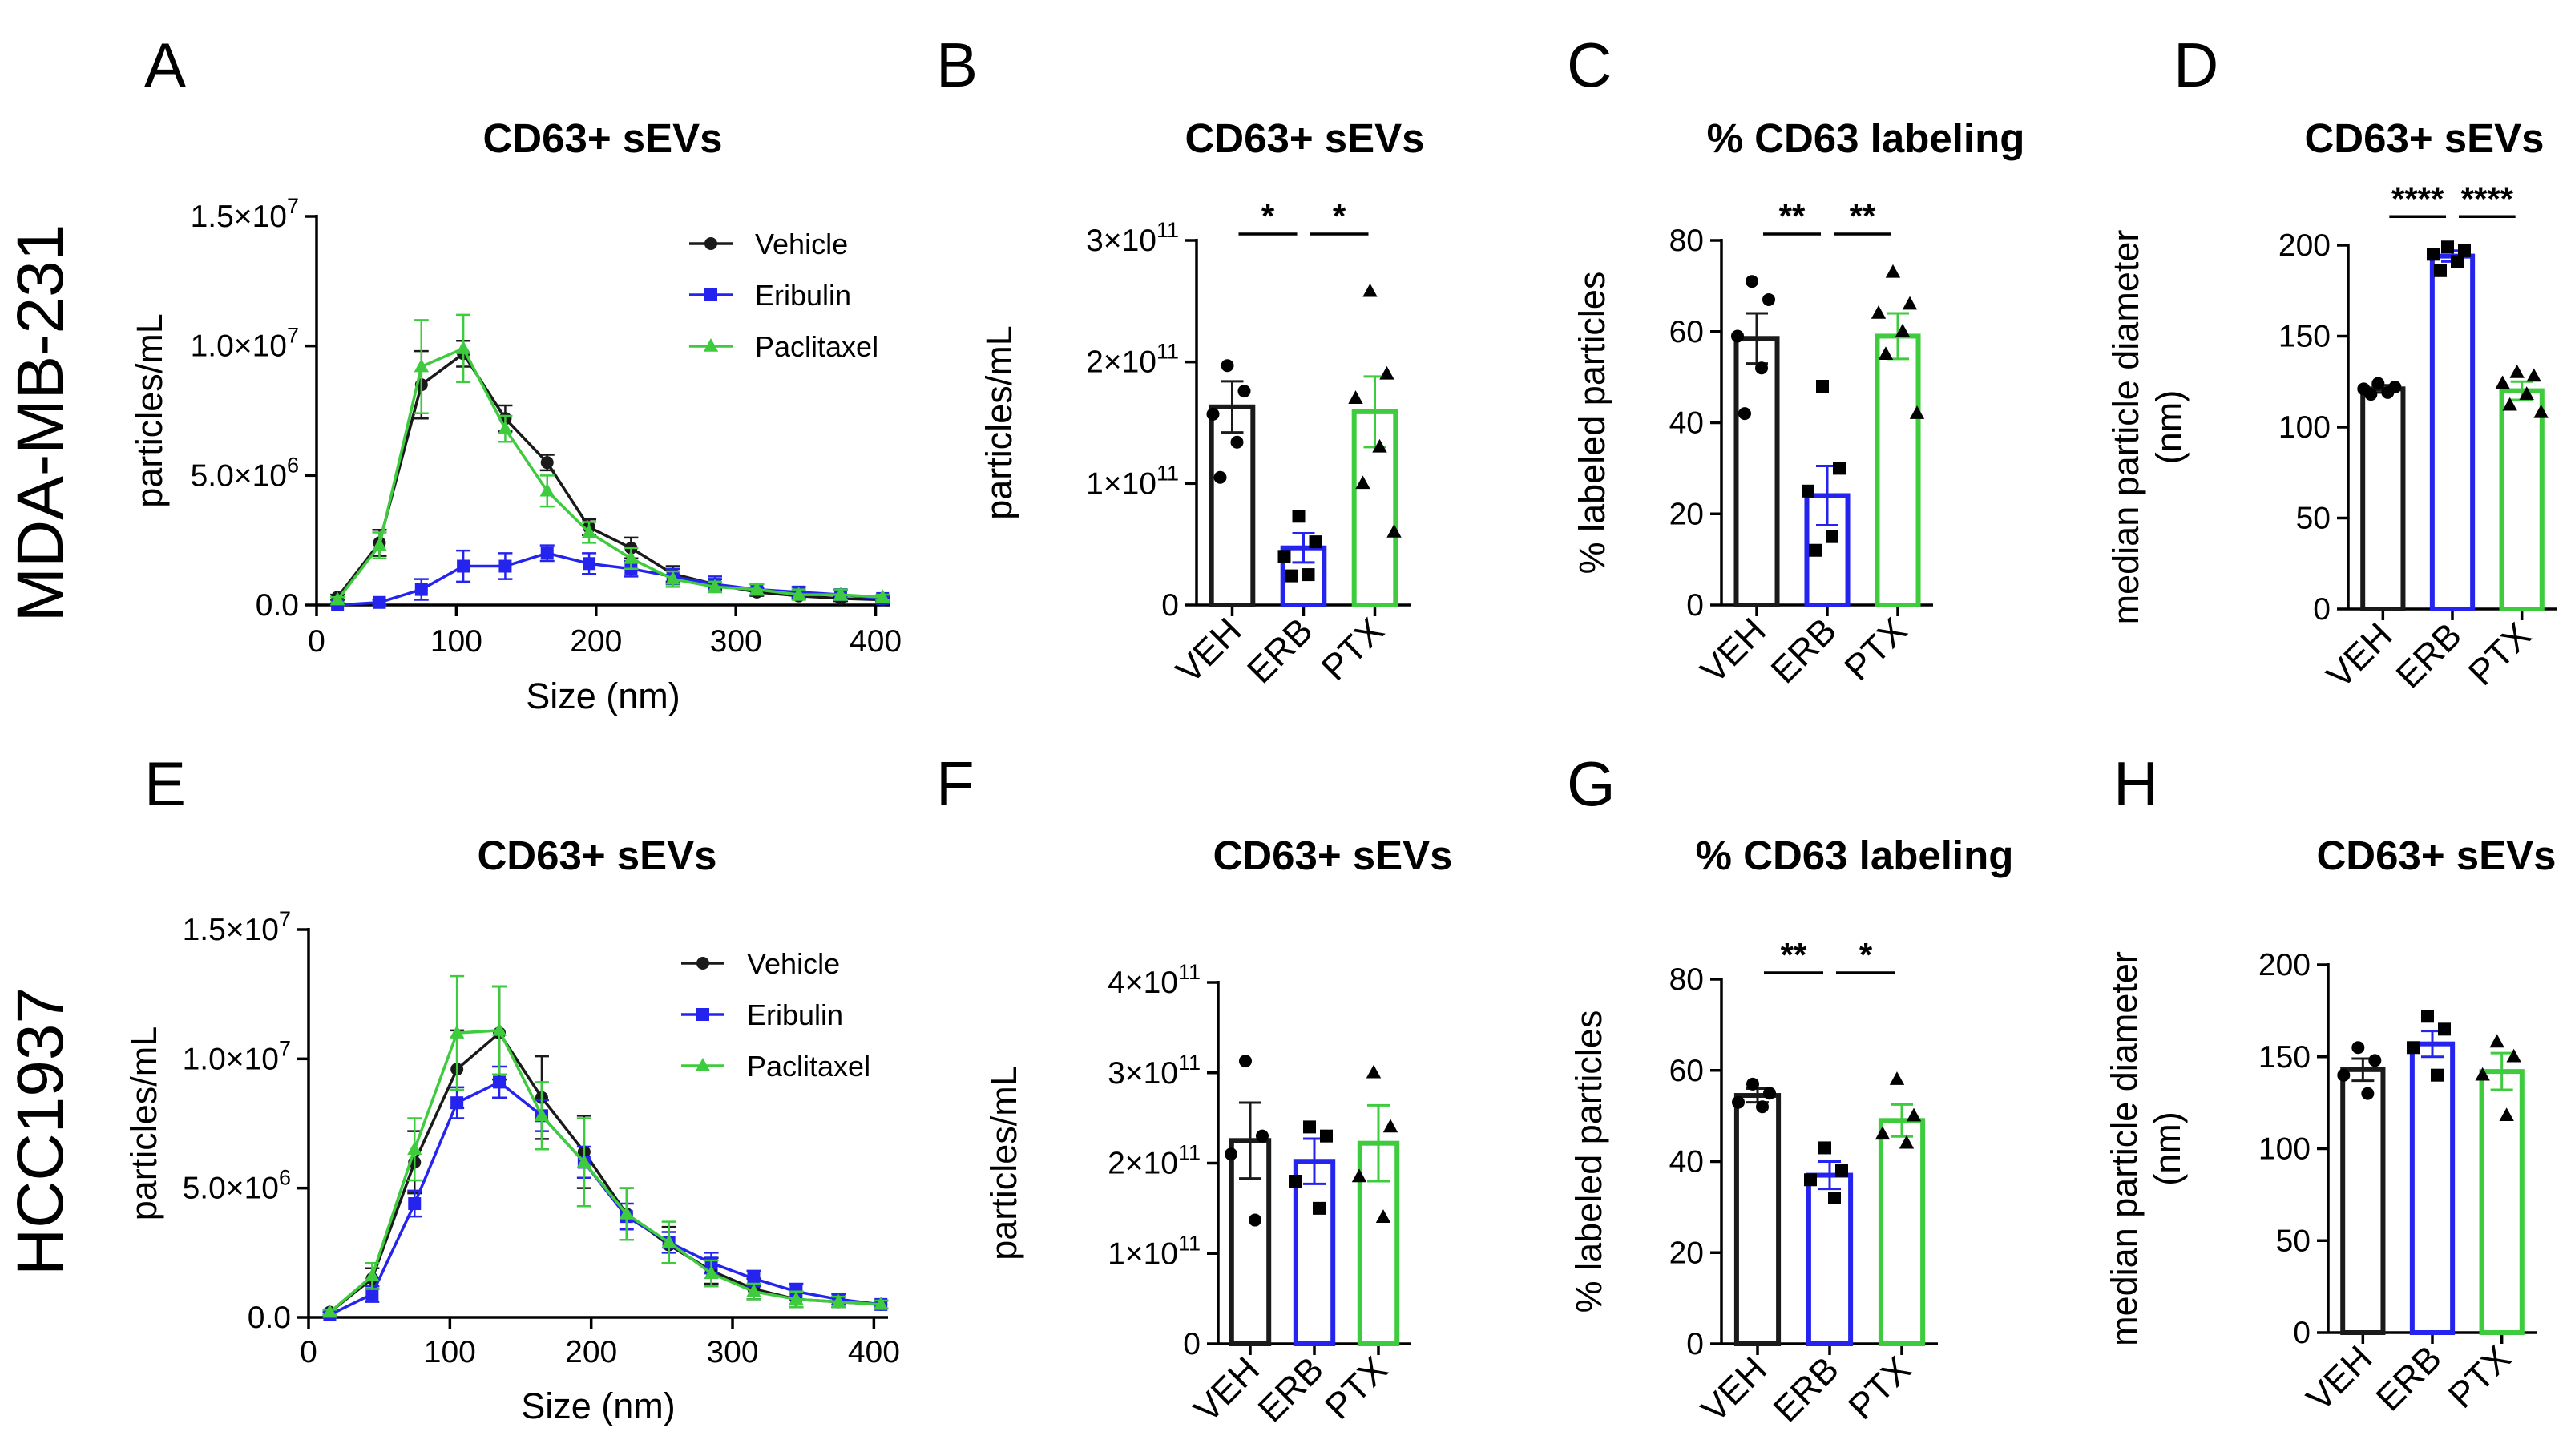  Describe the element at coordinates (603, 696) in the screenshot. I see `panel-a-x-axis-label: Size (nm)` at that location.